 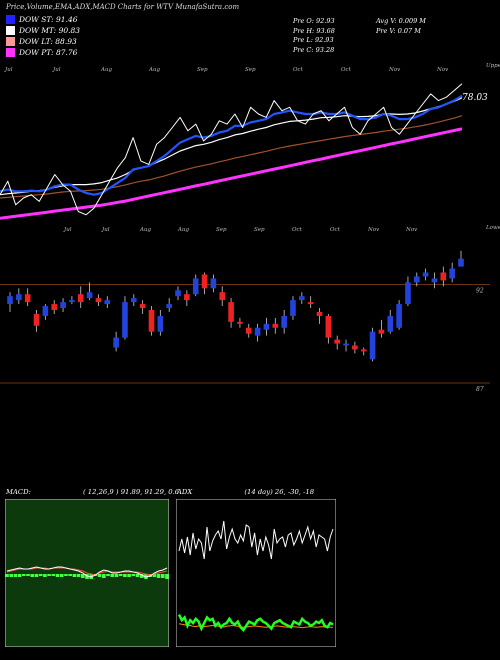 I want to click on stats-right: Avg V: 0.009 M Pre V: 0.07 M, so click(x=401, y=26).